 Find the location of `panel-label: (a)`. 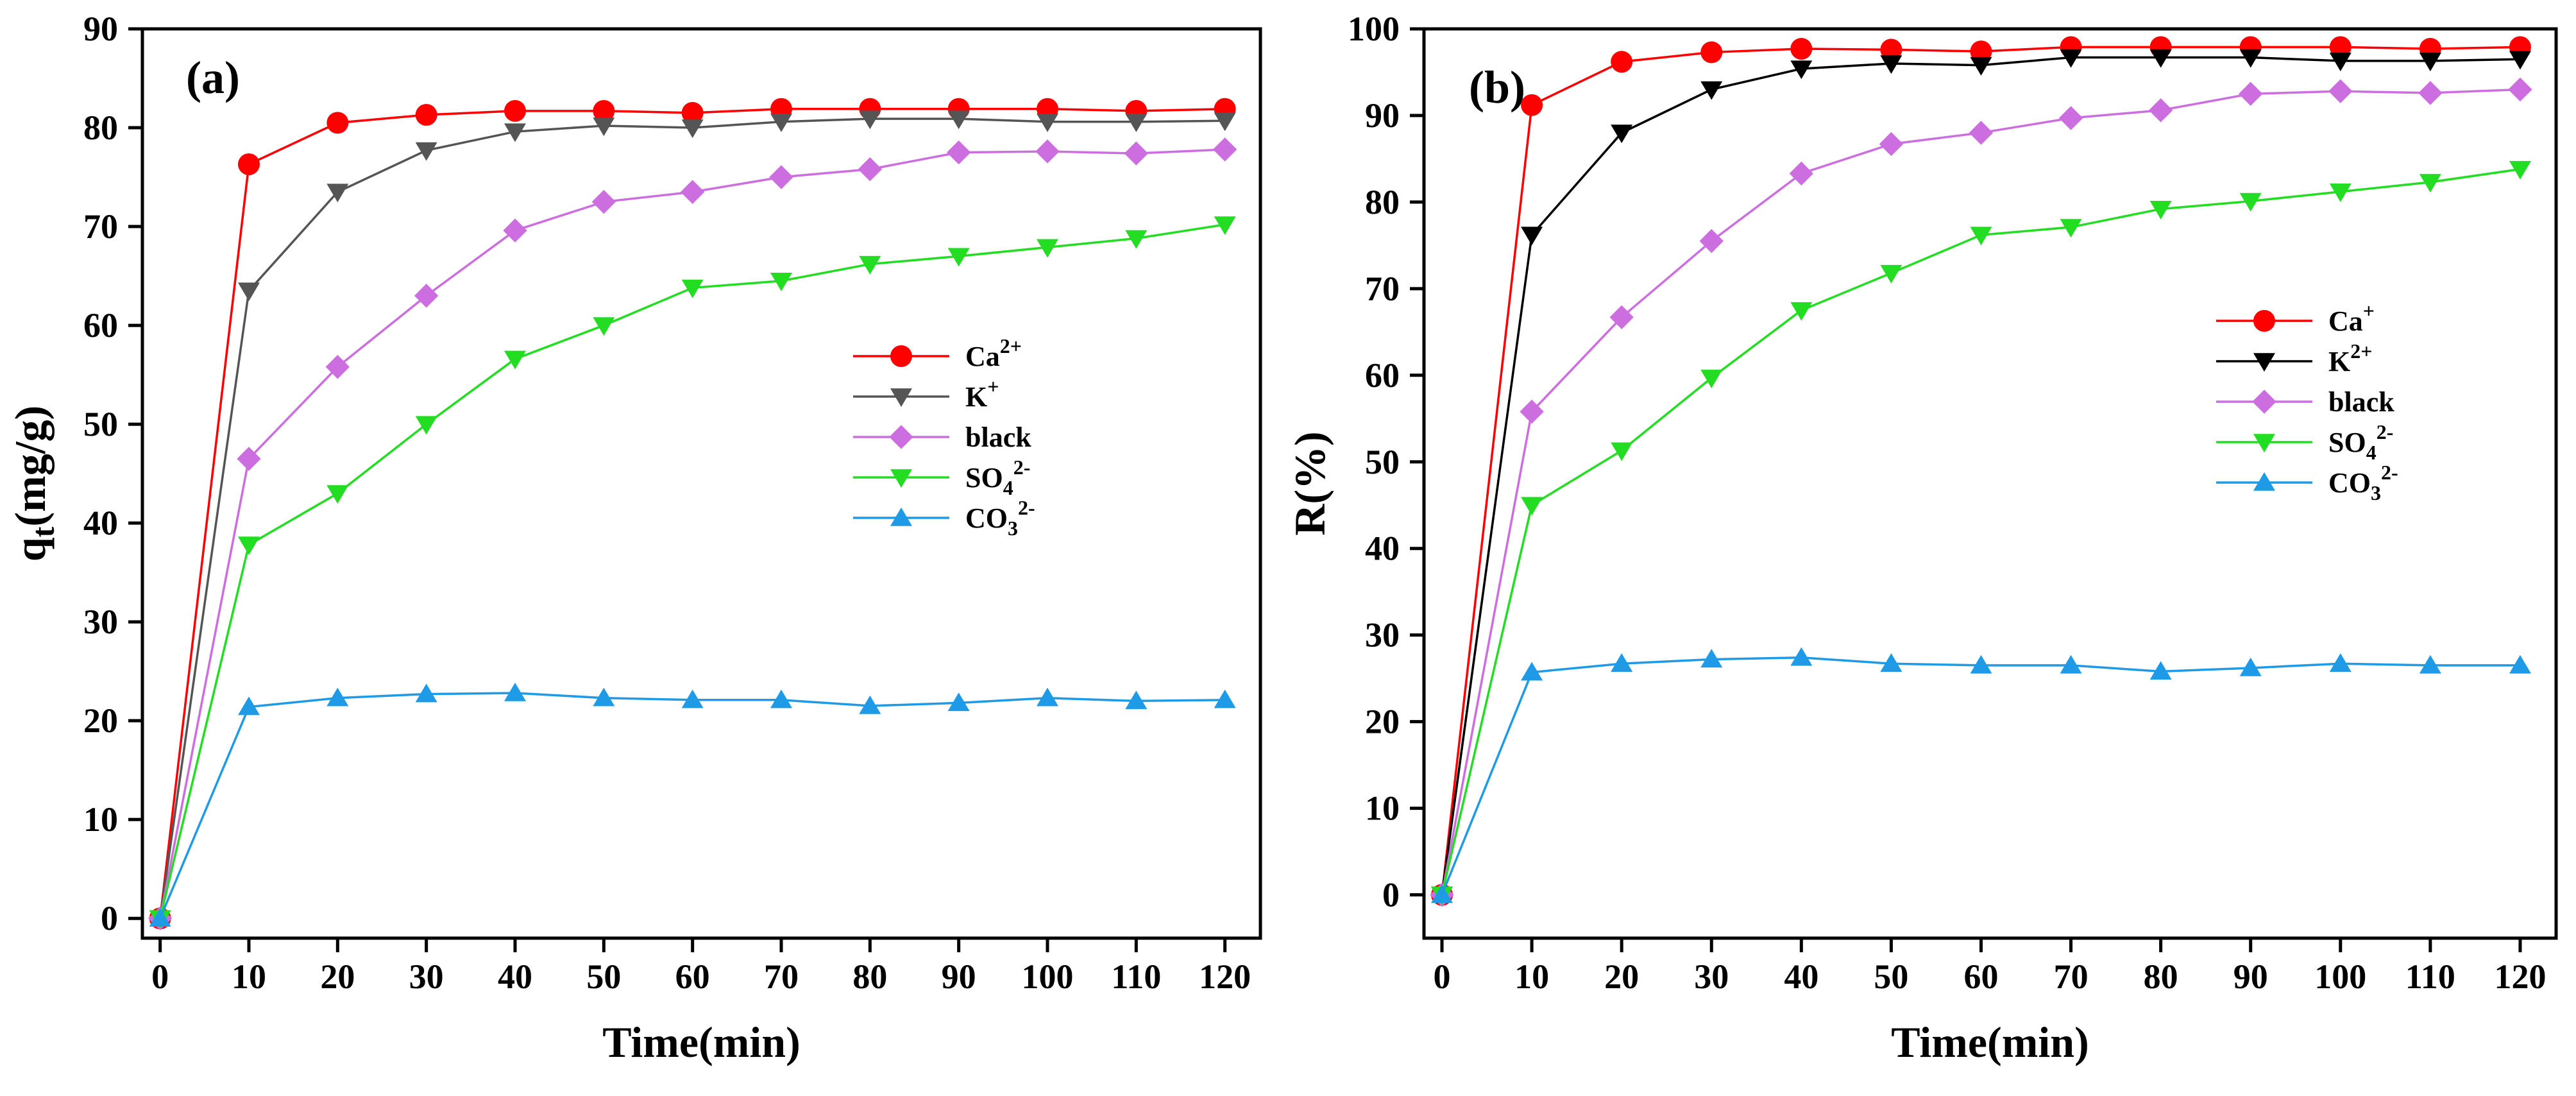

panel-label: (a) is located at coordinates (213, 77).